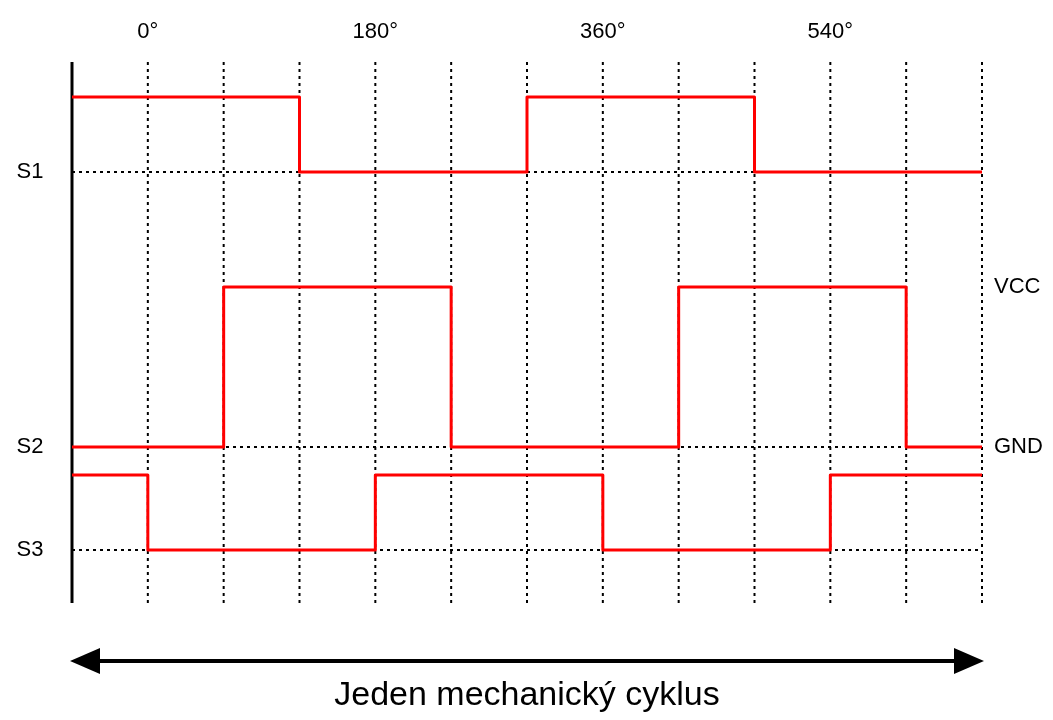 This screenshot has width=1053, height=720. What do you see at coordinates (30, 445) in the screenshot?
I see `y-axis-title: S2` at bounding box center [30, 445].